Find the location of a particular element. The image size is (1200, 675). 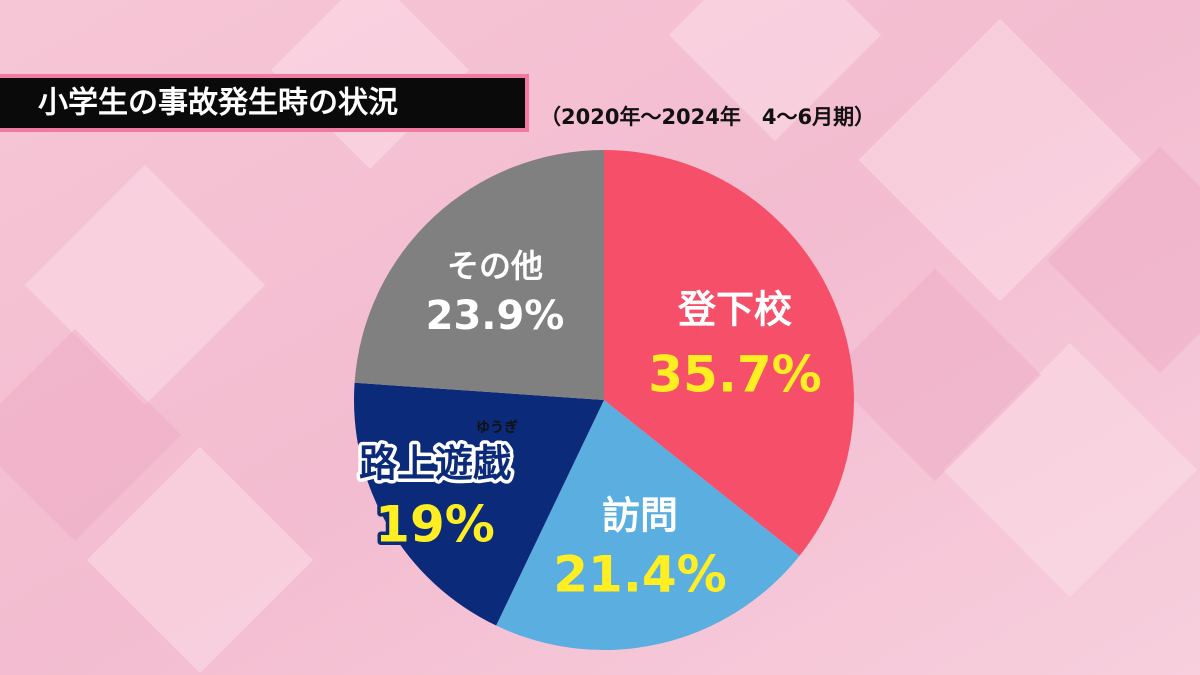

slice-label: 路上遊戯 is located at coordinates (435, 464).